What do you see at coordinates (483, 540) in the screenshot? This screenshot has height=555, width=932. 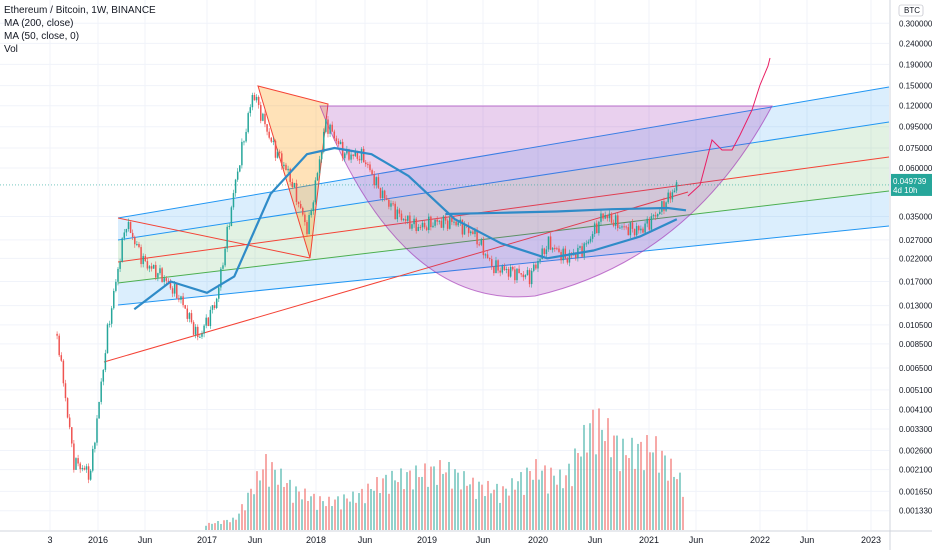 I see `time-tick-label: Jun` at bounding box center [483, 540].